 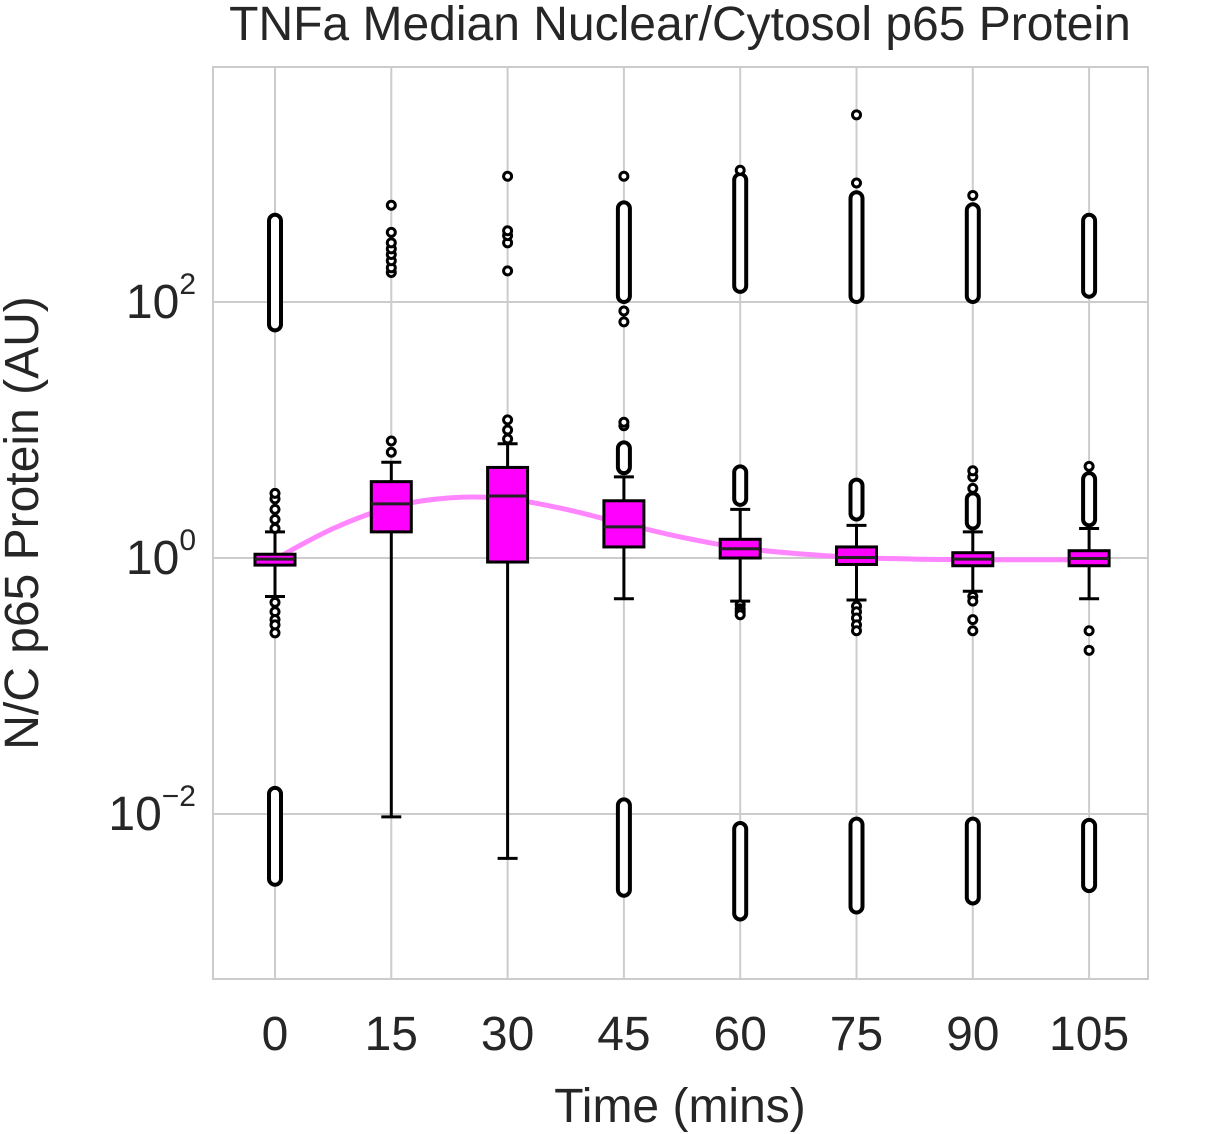 I want to click on y-tick-label: 10², so click(x=161, y=298).